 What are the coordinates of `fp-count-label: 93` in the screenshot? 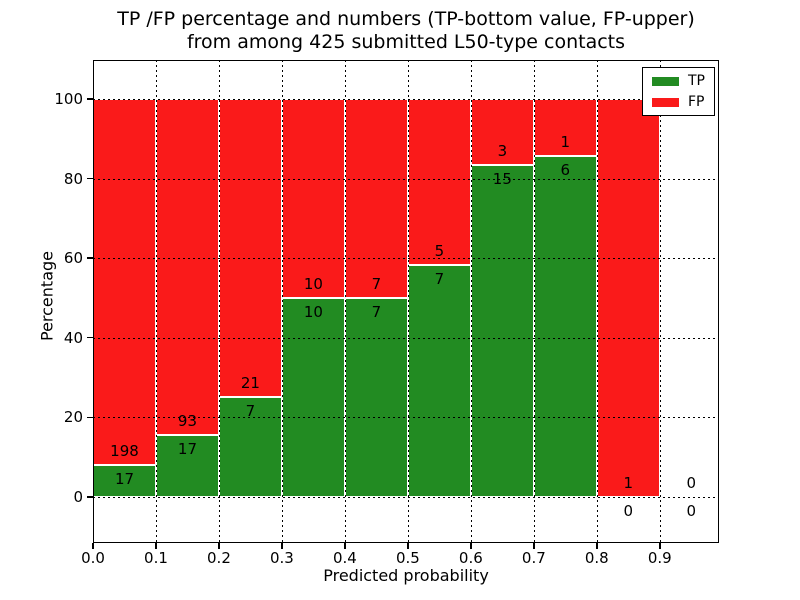 It's located at (187, 421).